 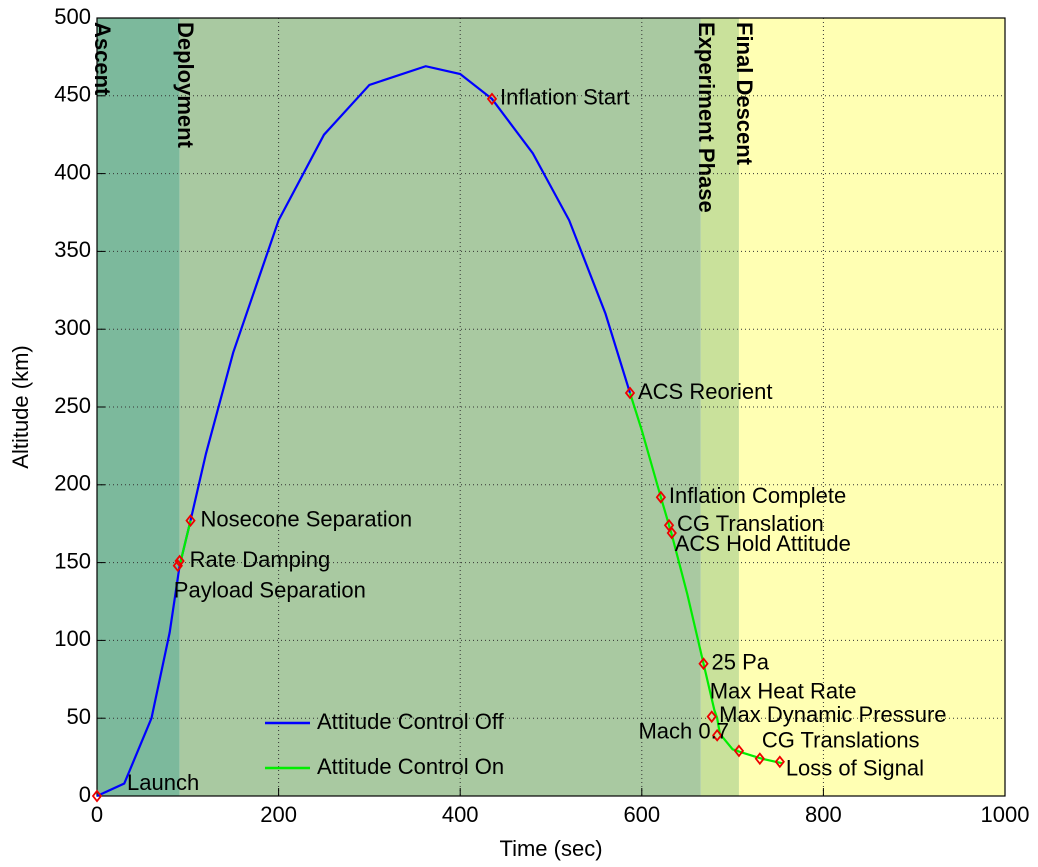 What do you see at coordinates (72, 405) in the screenshot?
I see `y-tick-label: 250` at bounding box center [72, 405].